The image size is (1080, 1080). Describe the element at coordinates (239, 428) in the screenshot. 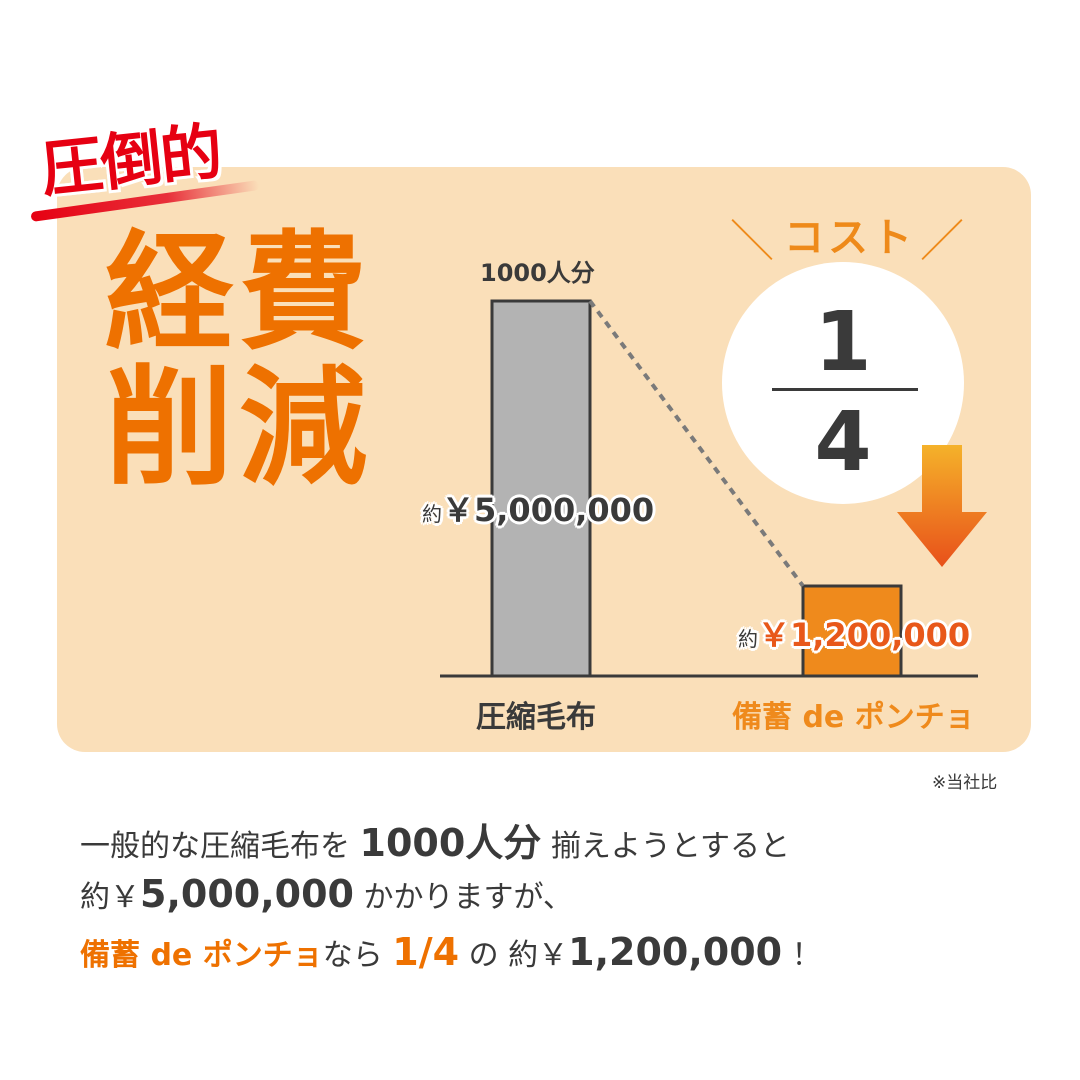

I see `headline-line2: 削減` at that location.